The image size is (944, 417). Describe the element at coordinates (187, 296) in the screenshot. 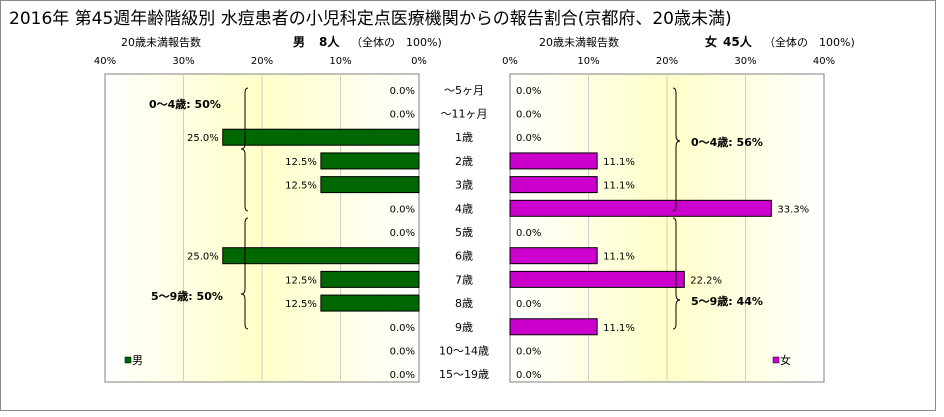

I see `left-annotation-5-9: 5～9歳: 50%` at that location.